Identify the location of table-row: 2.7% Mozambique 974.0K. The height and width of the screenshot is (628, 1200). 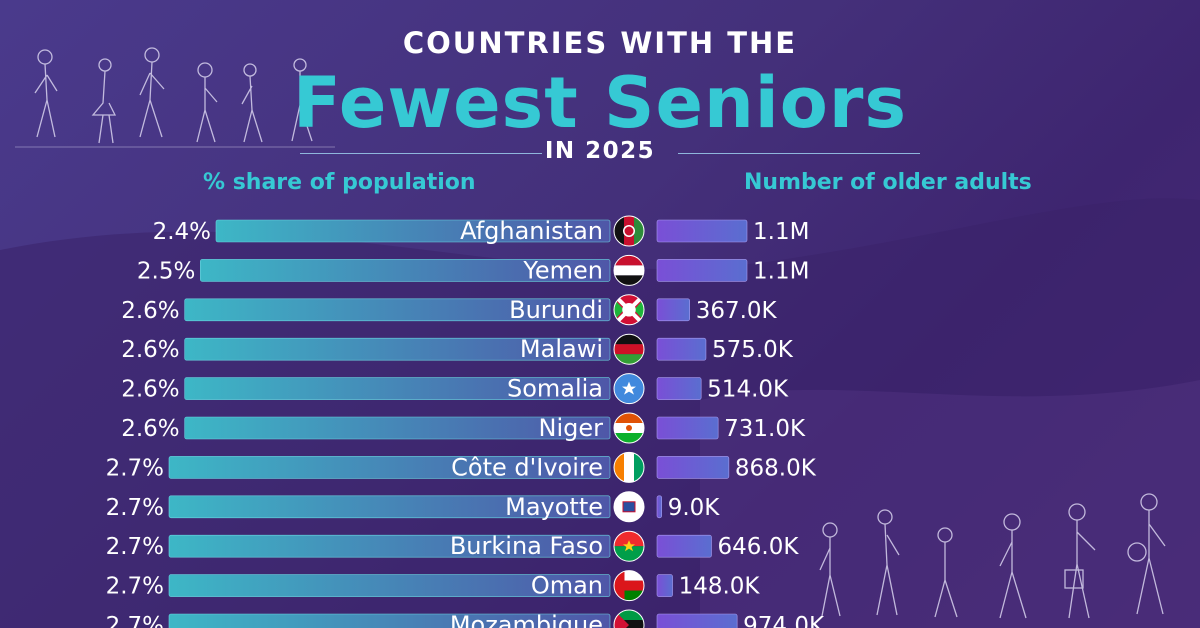
(465, 618).